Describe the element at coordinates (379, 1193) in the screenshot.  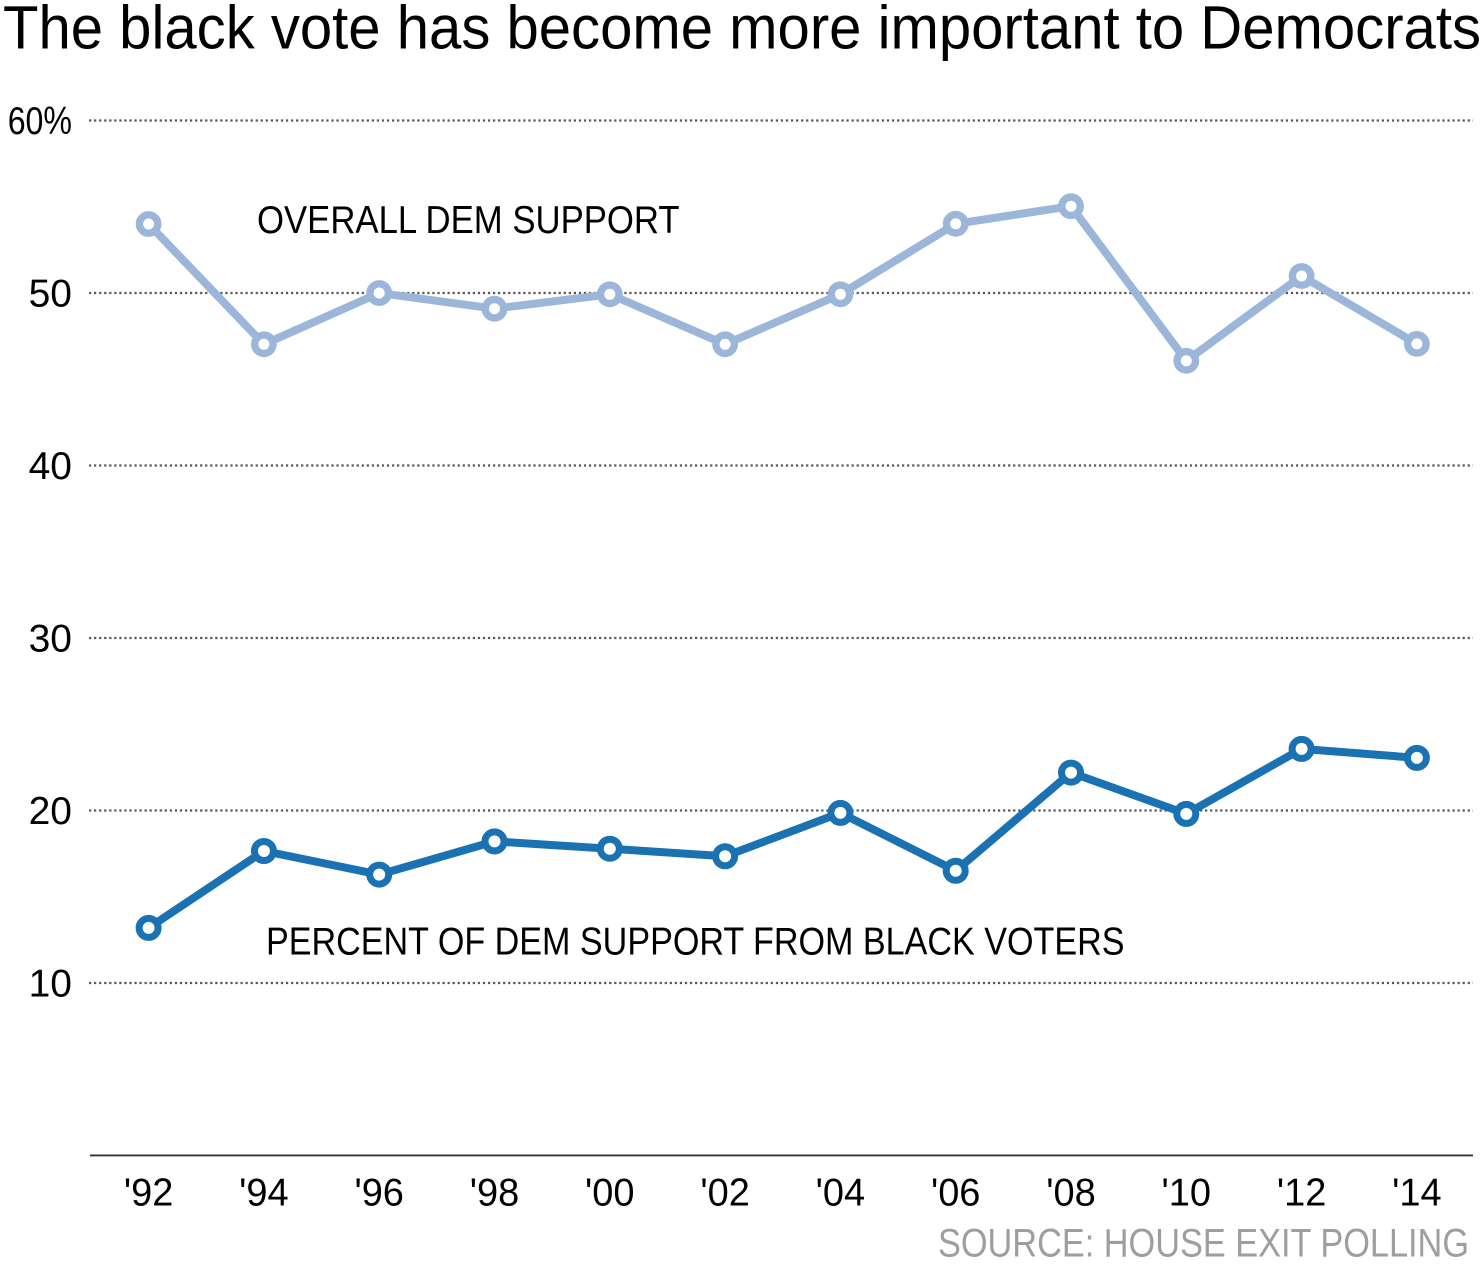
I see `svg-text: '96` at that location.